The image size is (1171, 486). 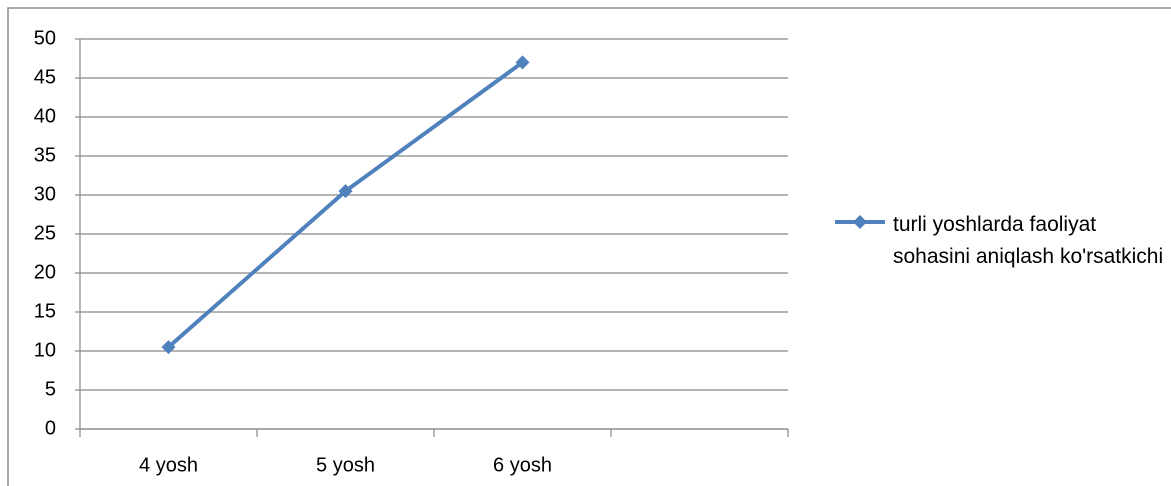 What do you see at coordinates (45, 77) in the screenshot?
I see `y-tick-label: 45` at bounding box center [45, 77].